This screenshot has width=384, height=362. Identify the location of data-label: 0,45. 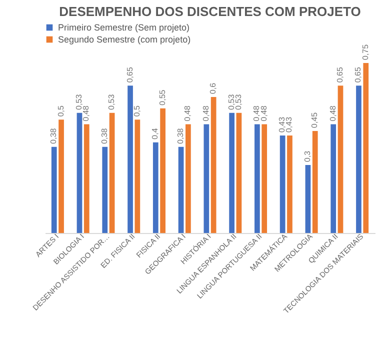
(315, 120).